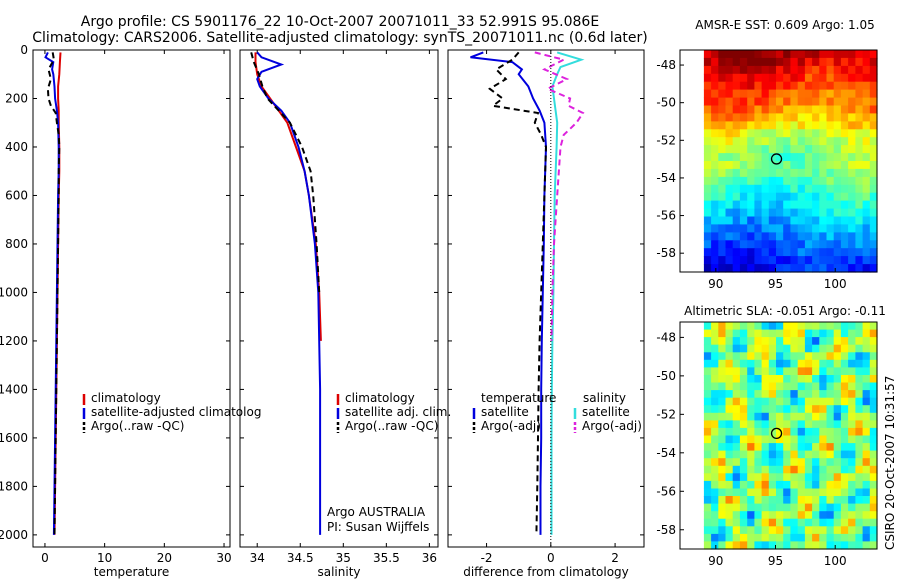 Image resolution: width=900 pixels, height=580 pixels. Describe the element at coordinates (398, 412) in the screenshot. I see `legend-label: satellite adj. clim.` at that location.